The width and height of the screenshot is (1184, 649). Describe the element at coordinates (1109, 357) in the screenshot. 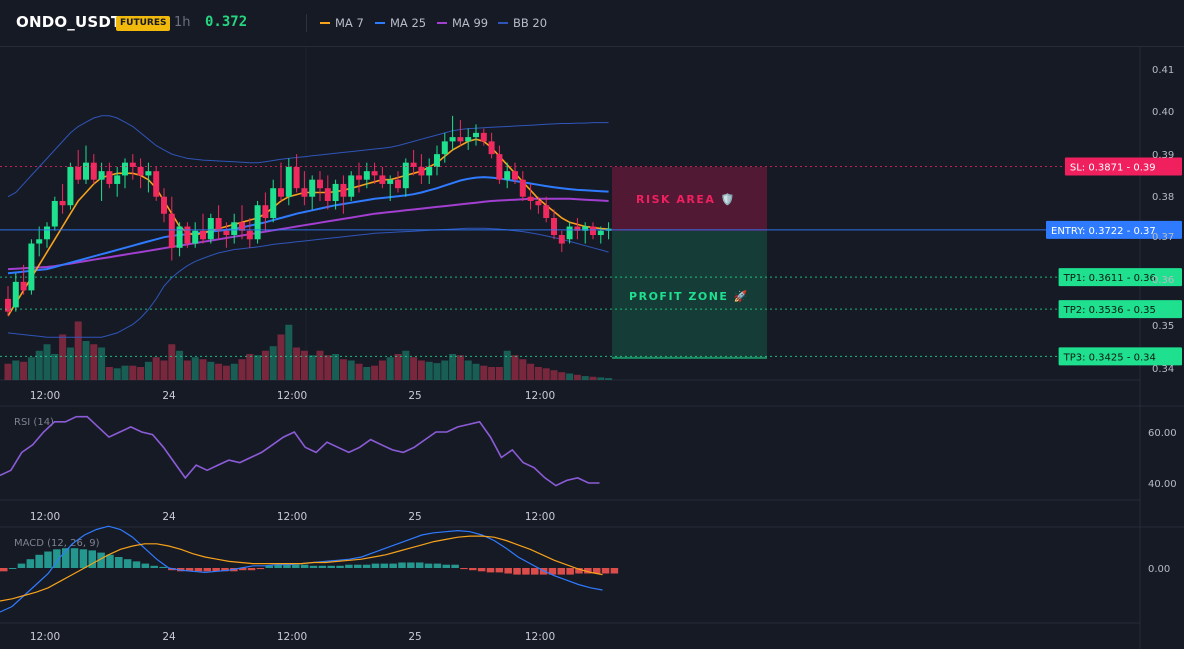

I see `level-tag-text-tp3: TP3: 0.3425 - 0.34` at that location.